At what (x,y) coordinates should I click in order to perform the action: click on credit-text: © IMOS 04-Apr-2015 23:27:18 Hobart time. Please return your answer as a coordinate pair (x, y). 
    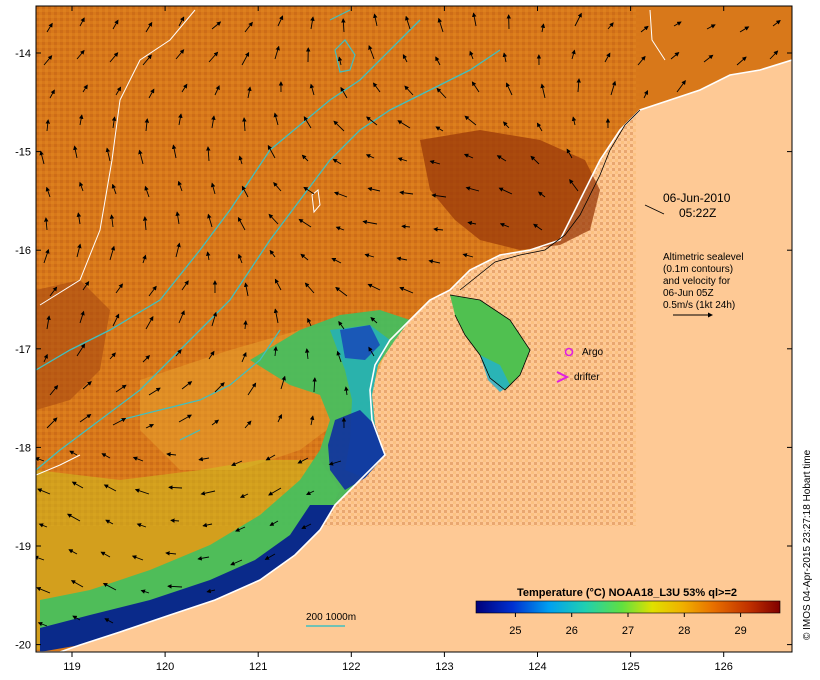
    Looking at the image, I should click on (807, 544).